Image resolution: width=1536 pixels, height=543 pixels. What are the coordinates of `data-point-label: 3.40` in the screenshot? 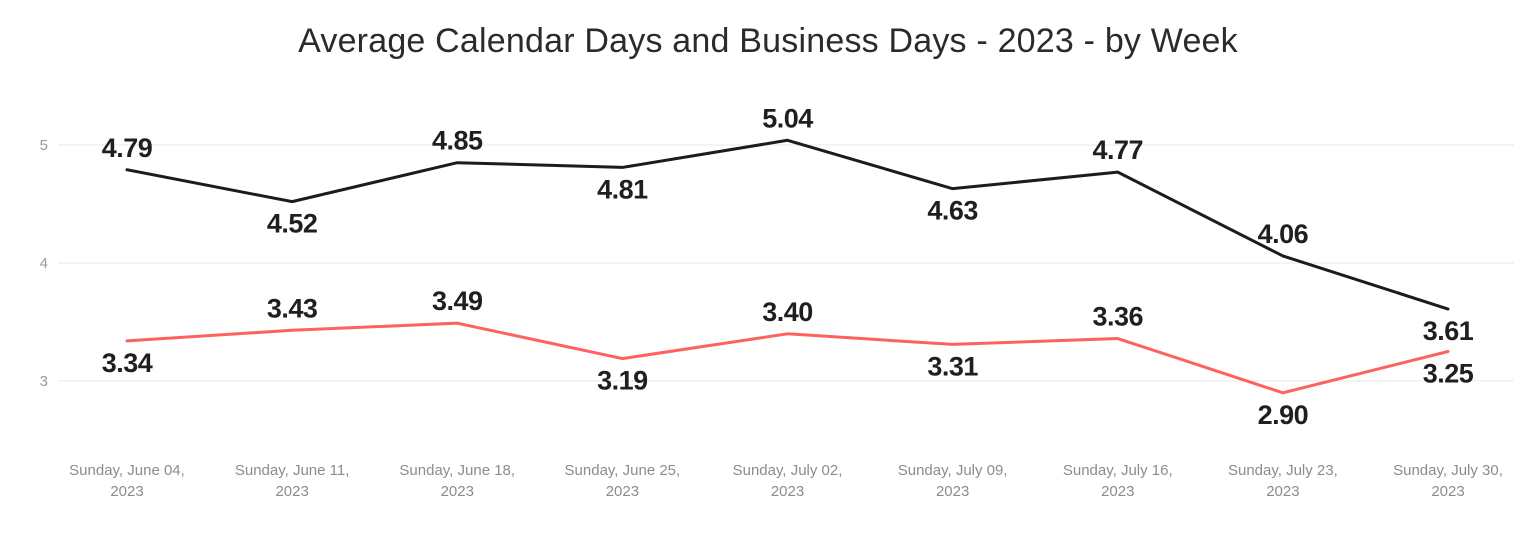 It's located at (787, 312).